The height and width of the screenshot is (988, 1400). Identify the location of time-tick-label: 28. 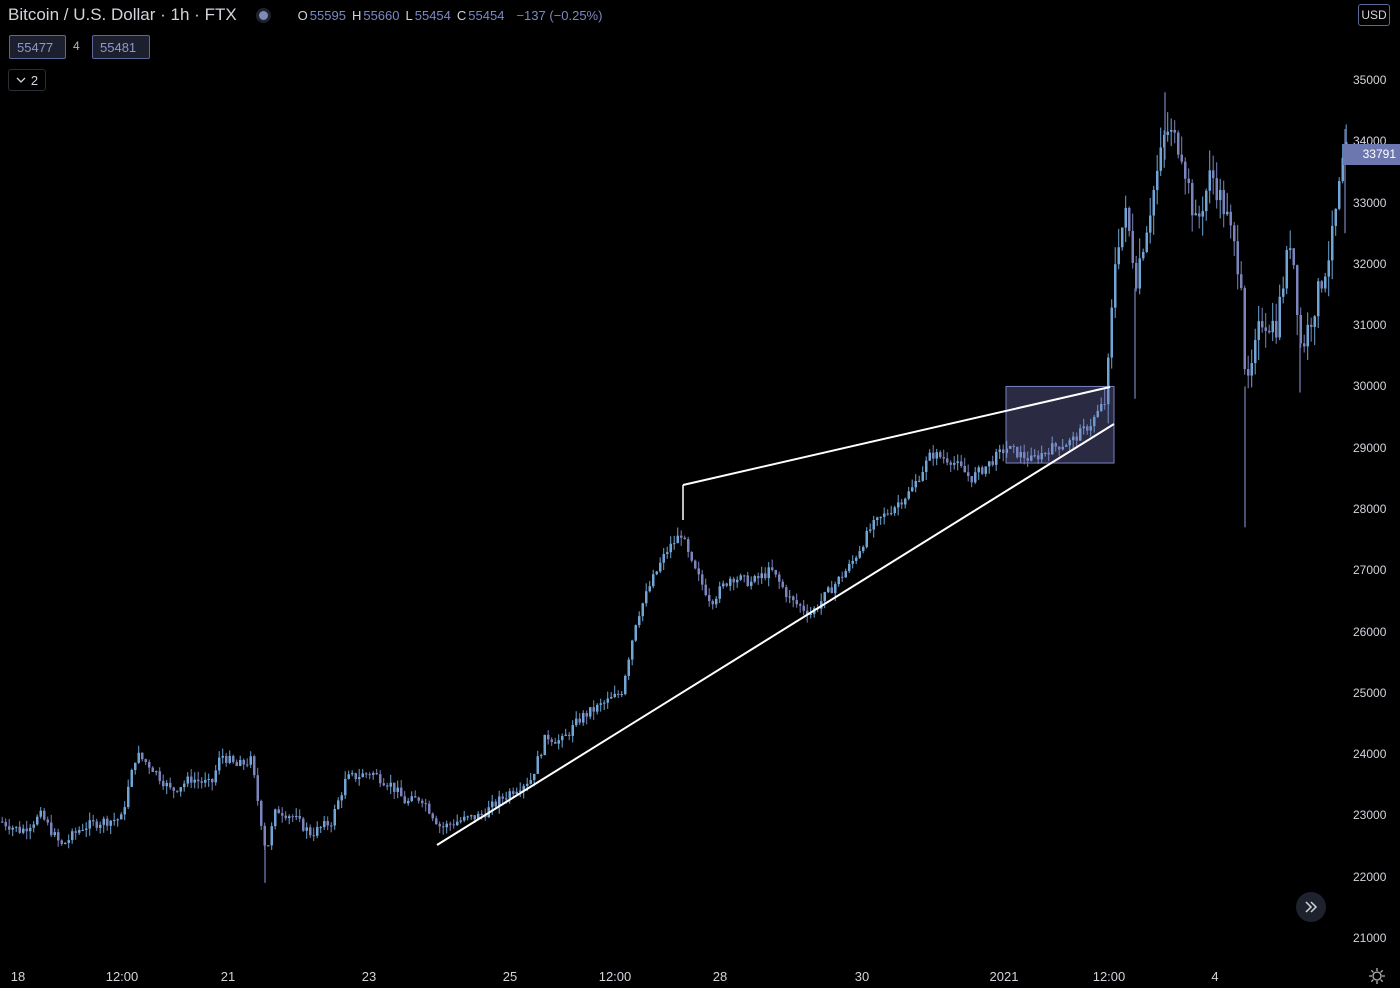
(720, 976).